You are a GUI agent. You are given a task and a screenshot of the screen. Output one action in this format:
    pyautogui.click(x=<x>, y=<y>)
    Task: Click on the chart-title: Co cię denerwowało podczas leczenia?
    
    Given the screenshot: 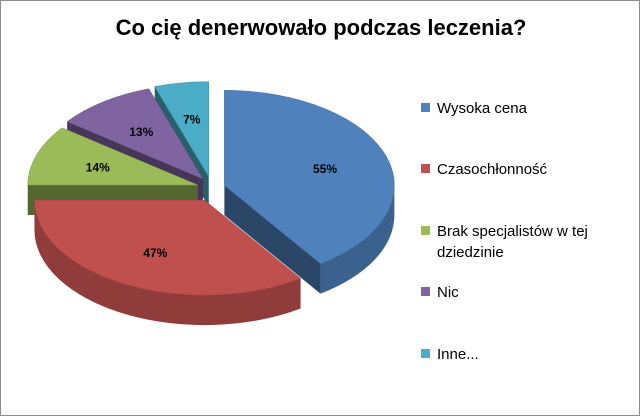 What is the action you would take?
    pyautogui.click(x=321, y=27)
    